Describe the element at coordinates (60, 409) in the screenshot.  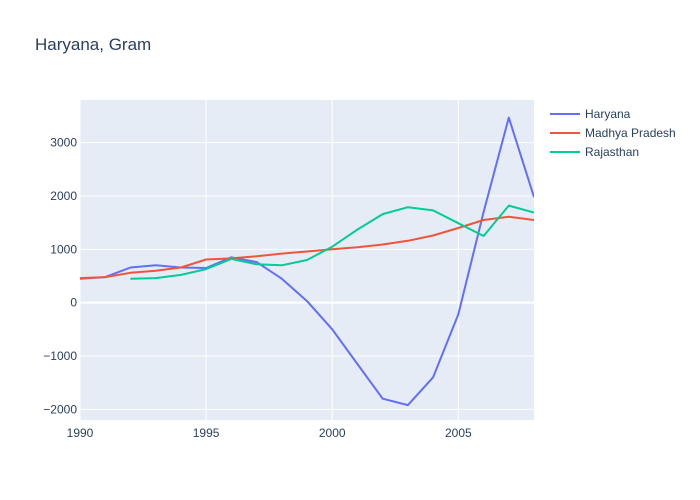
I see `y-tick-label: −2000` at that location.